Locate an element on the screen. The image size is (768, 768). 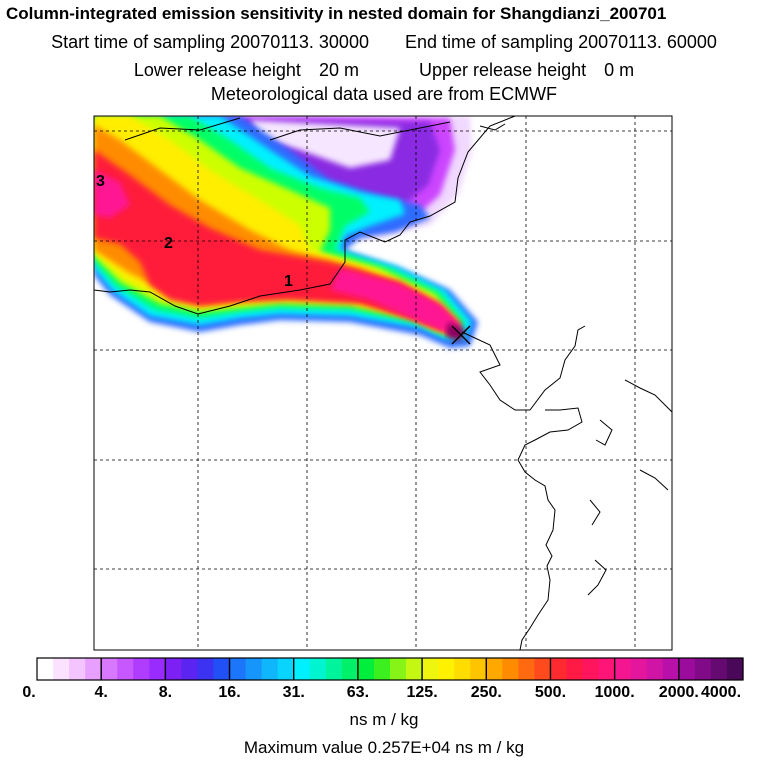
tick-label-0: 0. is located at coordinates (29, 692).